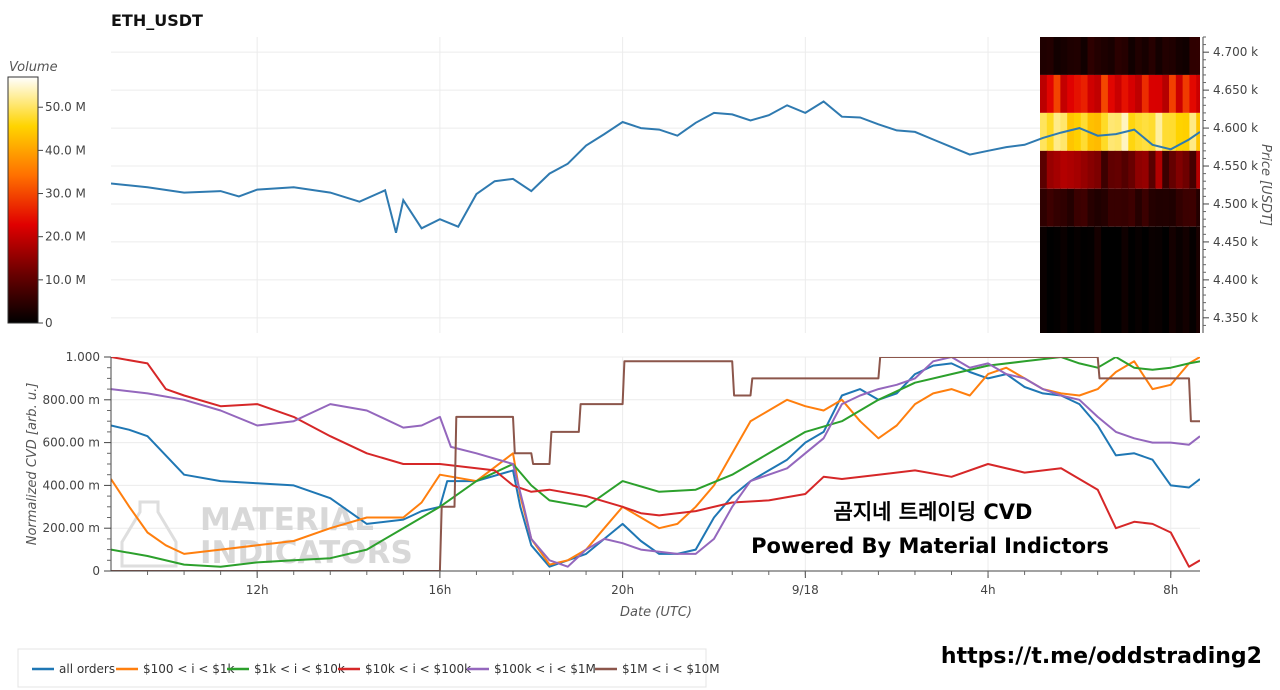 This screenshot has height=690, width=1280. Describe the element at coordinates (805, 590) in the screenshot. I see `cvd-x-tick-label: 9/18` at that location.